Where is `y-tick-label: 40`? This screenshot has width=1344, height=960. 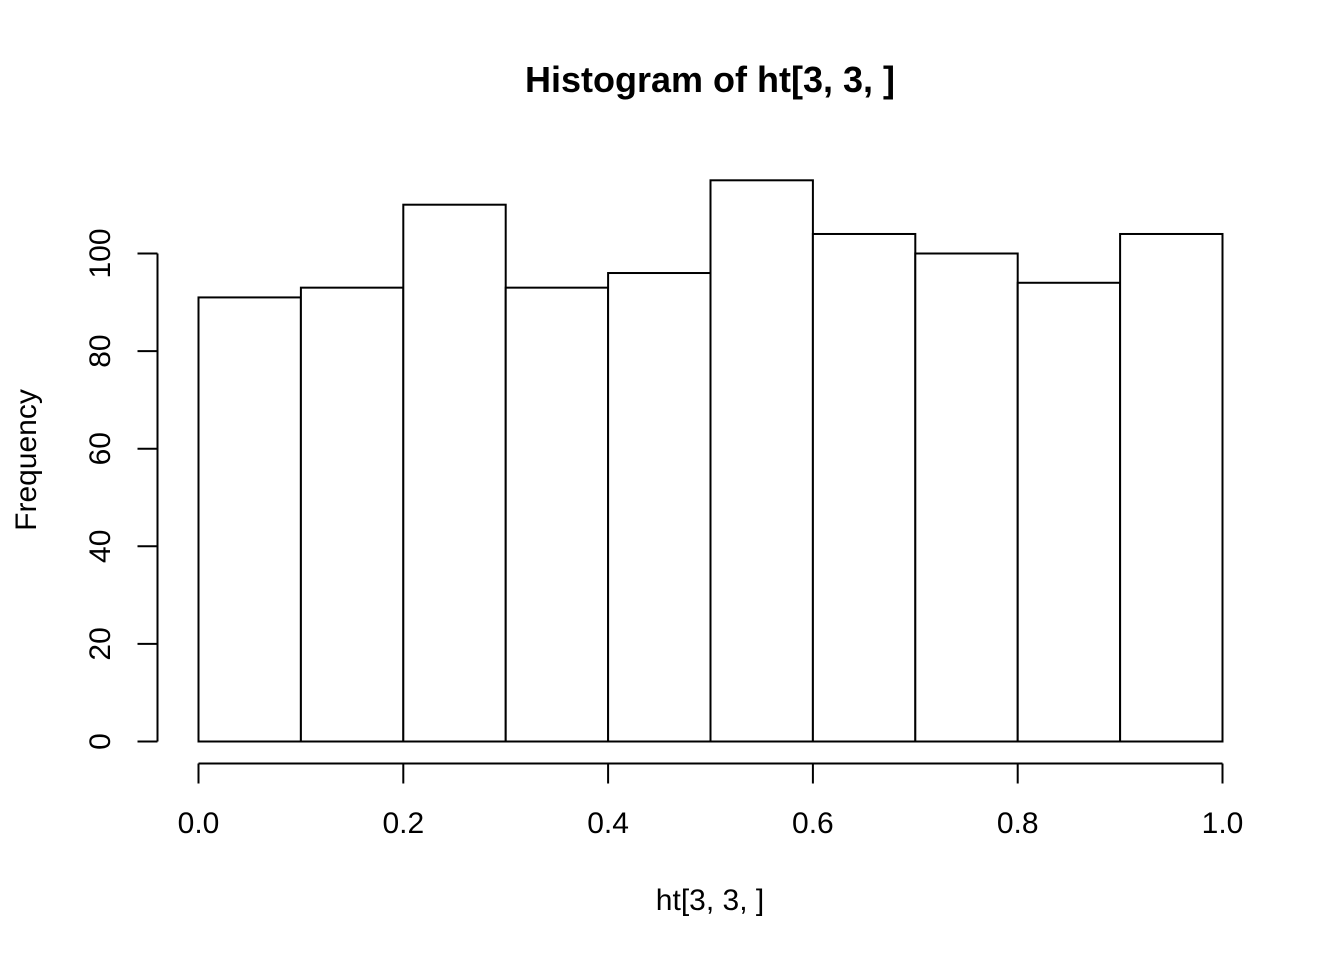
y-tick-label: 40 is located at coordinates (100, 546).